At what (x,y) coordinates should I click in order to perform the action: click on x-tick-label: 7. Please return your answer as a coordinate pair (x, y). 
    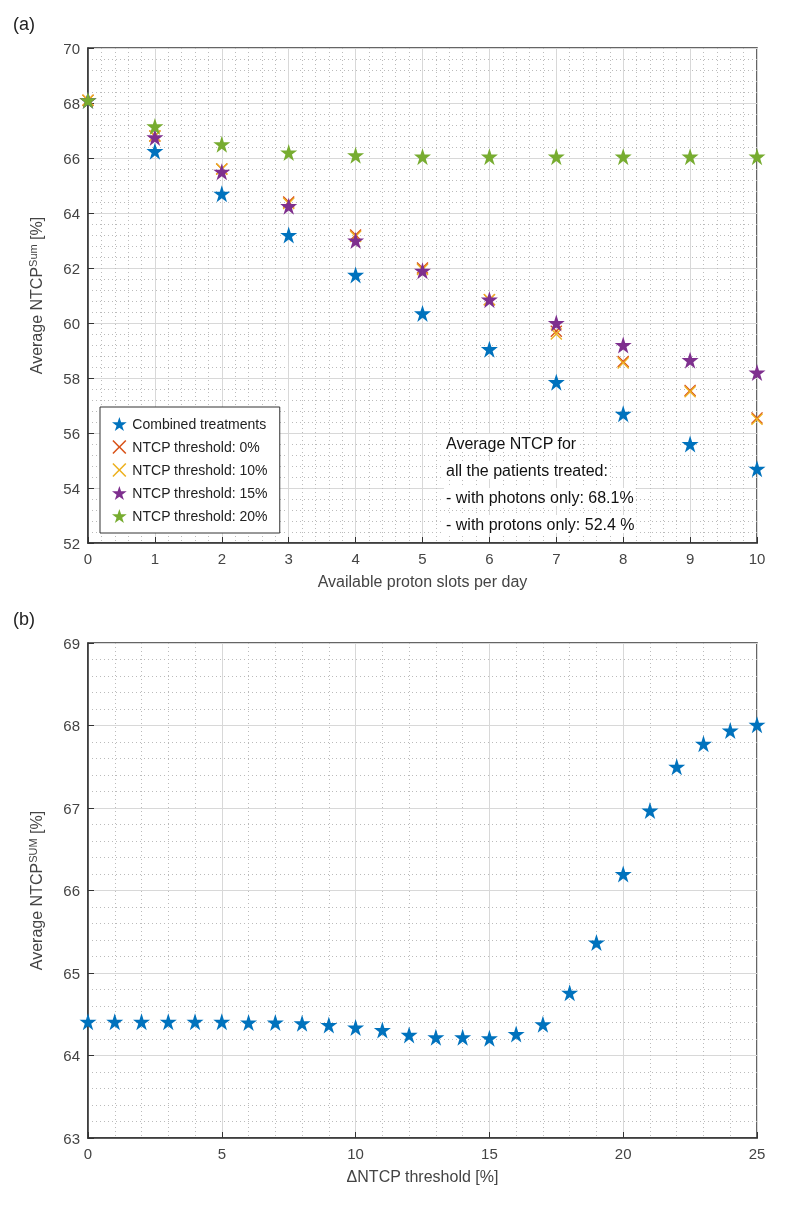
    Looking at the image, I should click on (556, 558).